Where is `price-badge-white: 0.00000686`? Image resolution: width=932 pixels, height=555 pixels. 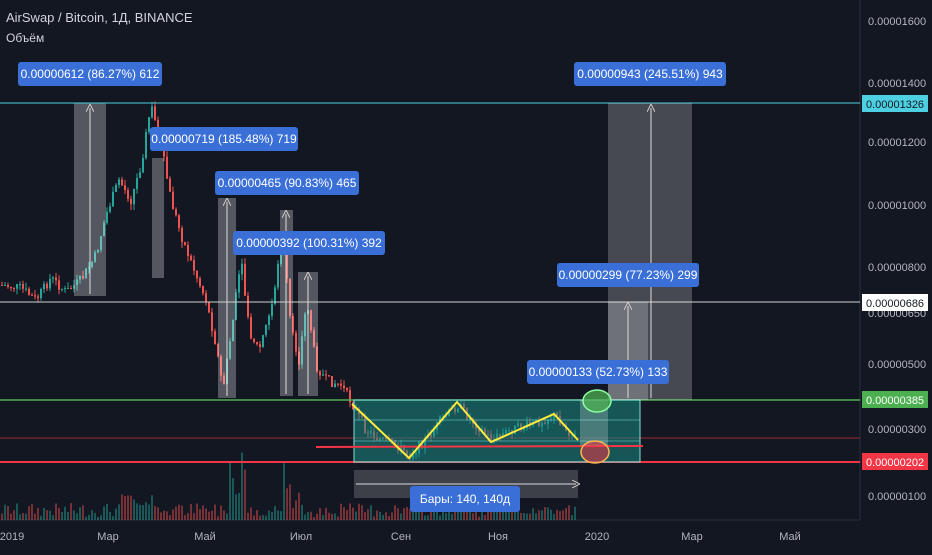
price-badge-white: 0.00000686 is located at coordinates (895, 304).